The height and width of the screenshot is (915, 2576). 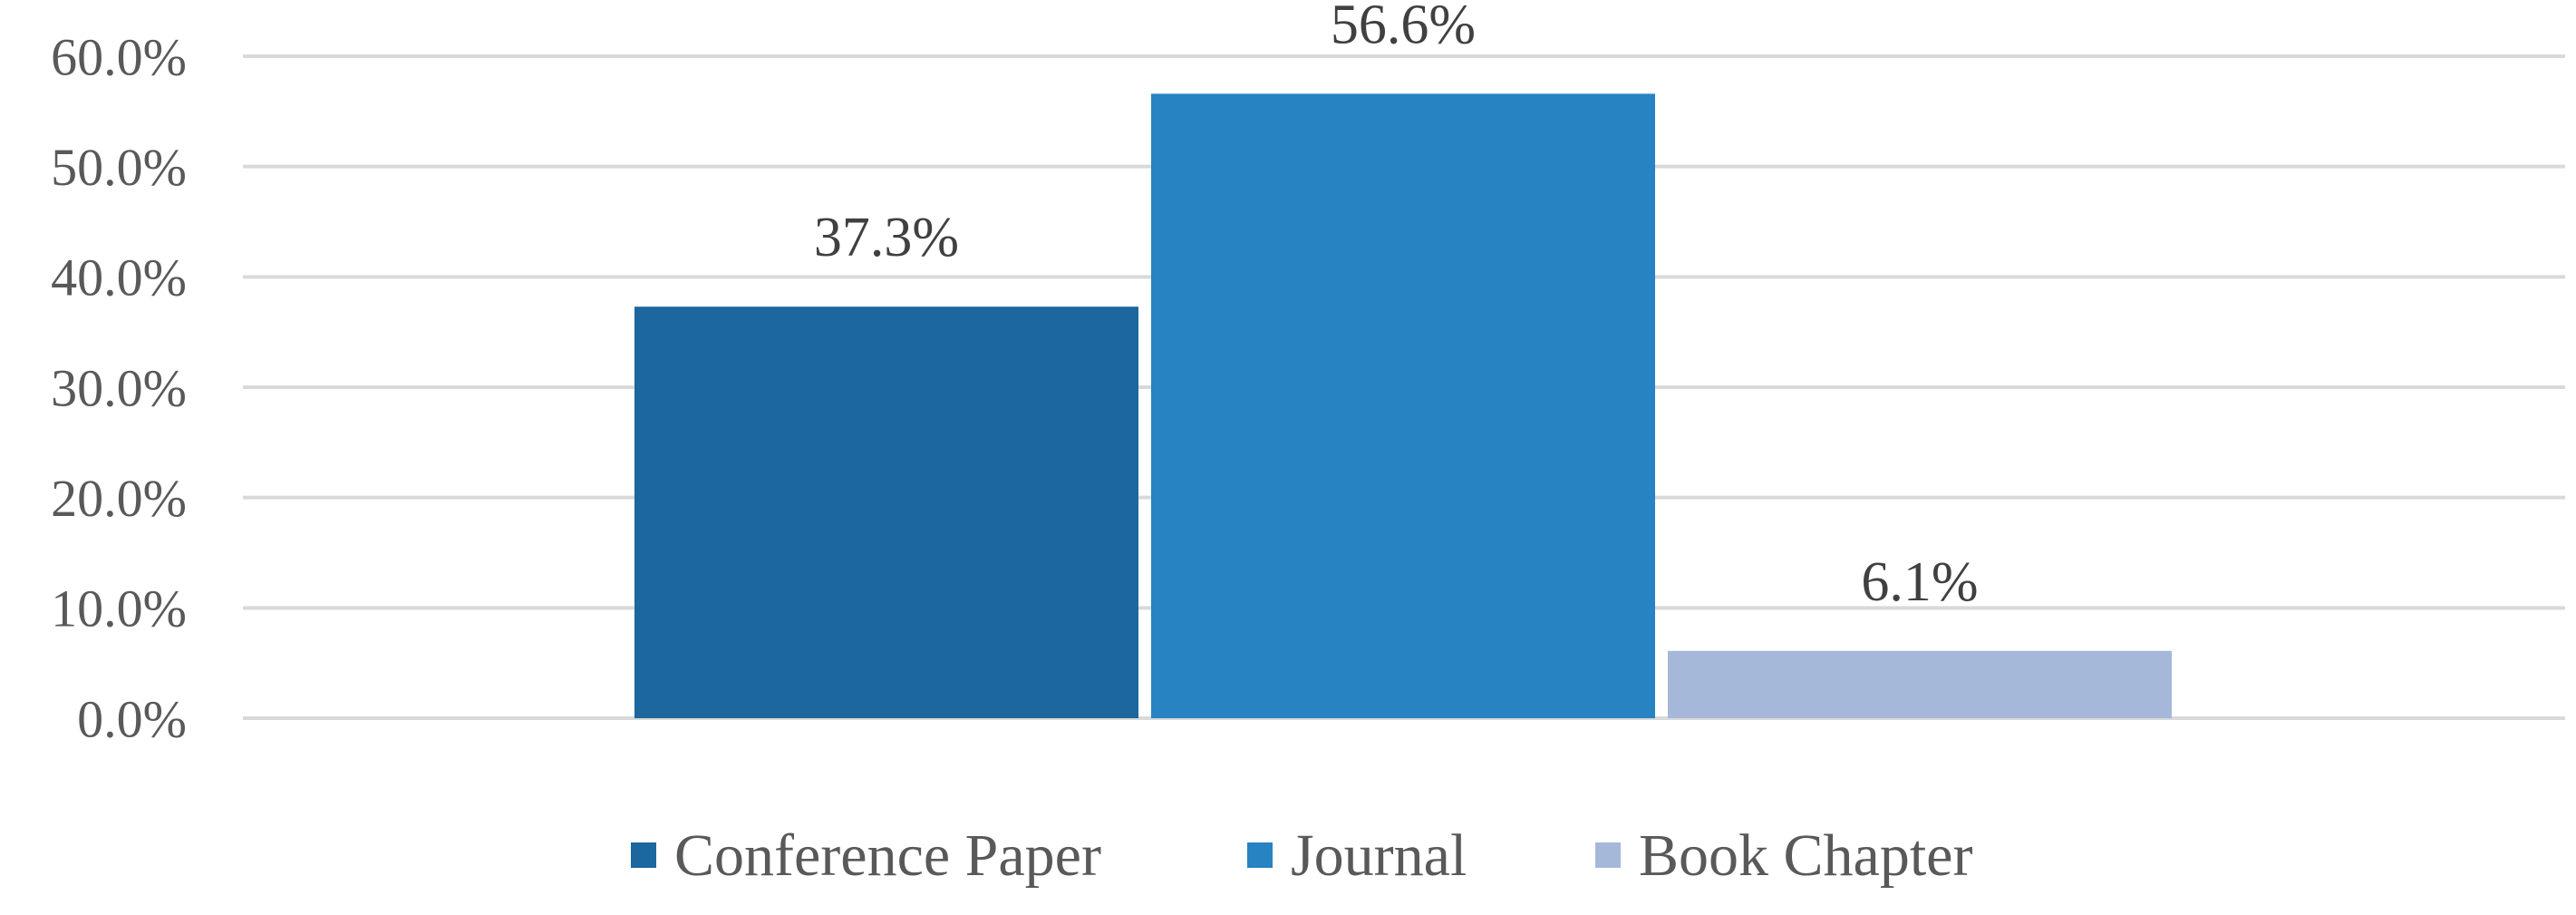 What do you see at coordinates (886, 513) in the screenshot?
I see `bar-conference-paper` at bounding box center [886, 513].